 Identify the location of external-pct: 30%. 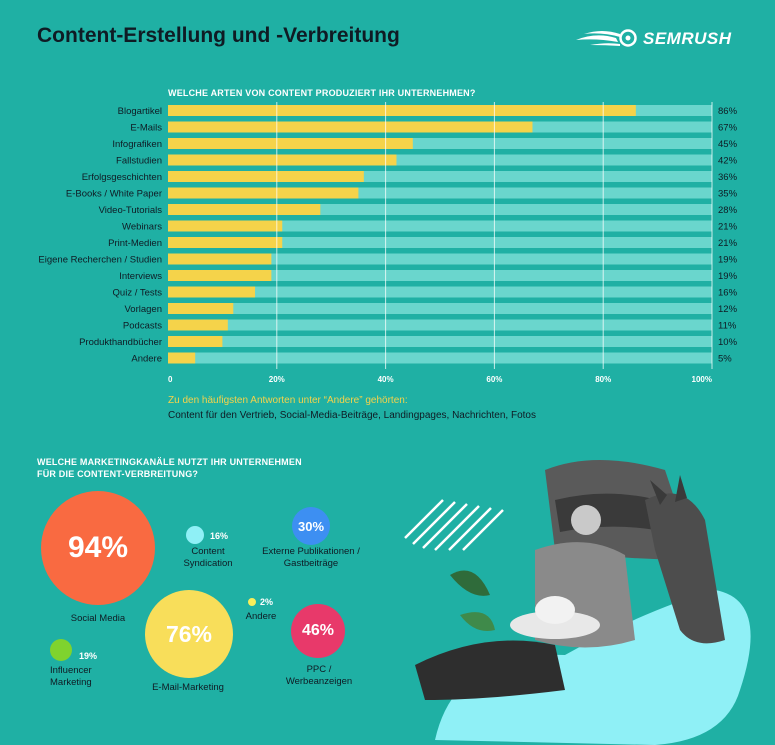
(311, 526).